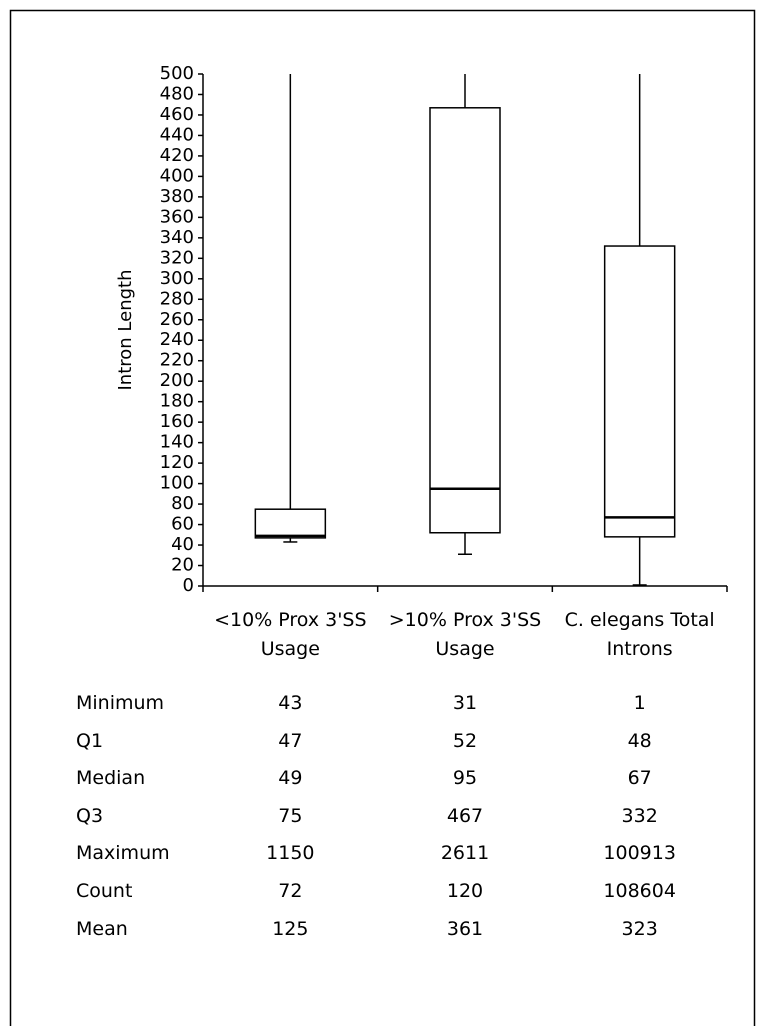 Image resolution: width=765 pixels, height=1026 pixels. What do you see at coordinates (465, 703) in the screenshot?
I see `table-cell: 31` at bounding box center [465, 703].